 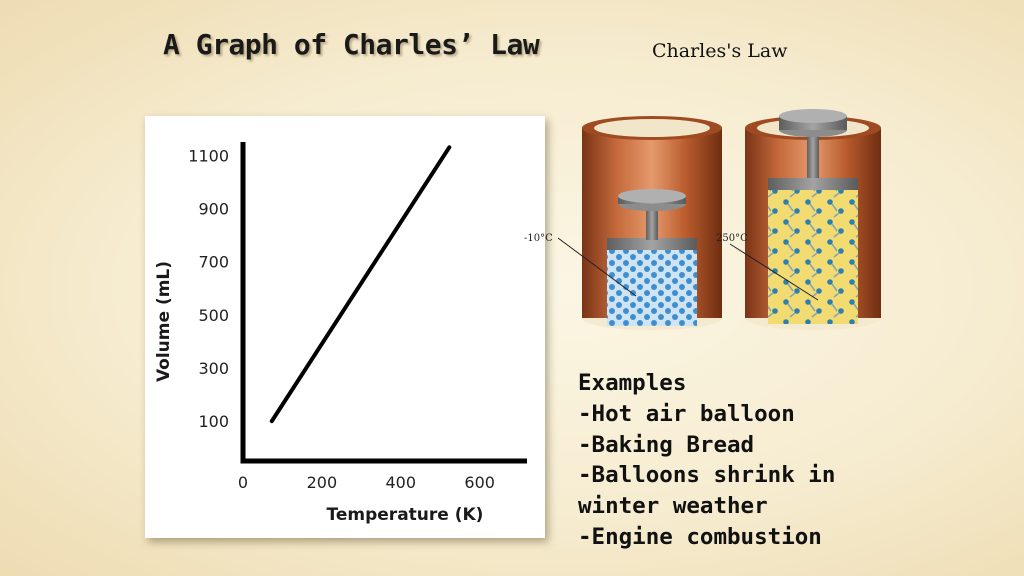 I want to click on y-tick-label: 900, so click(x=213, y=208).